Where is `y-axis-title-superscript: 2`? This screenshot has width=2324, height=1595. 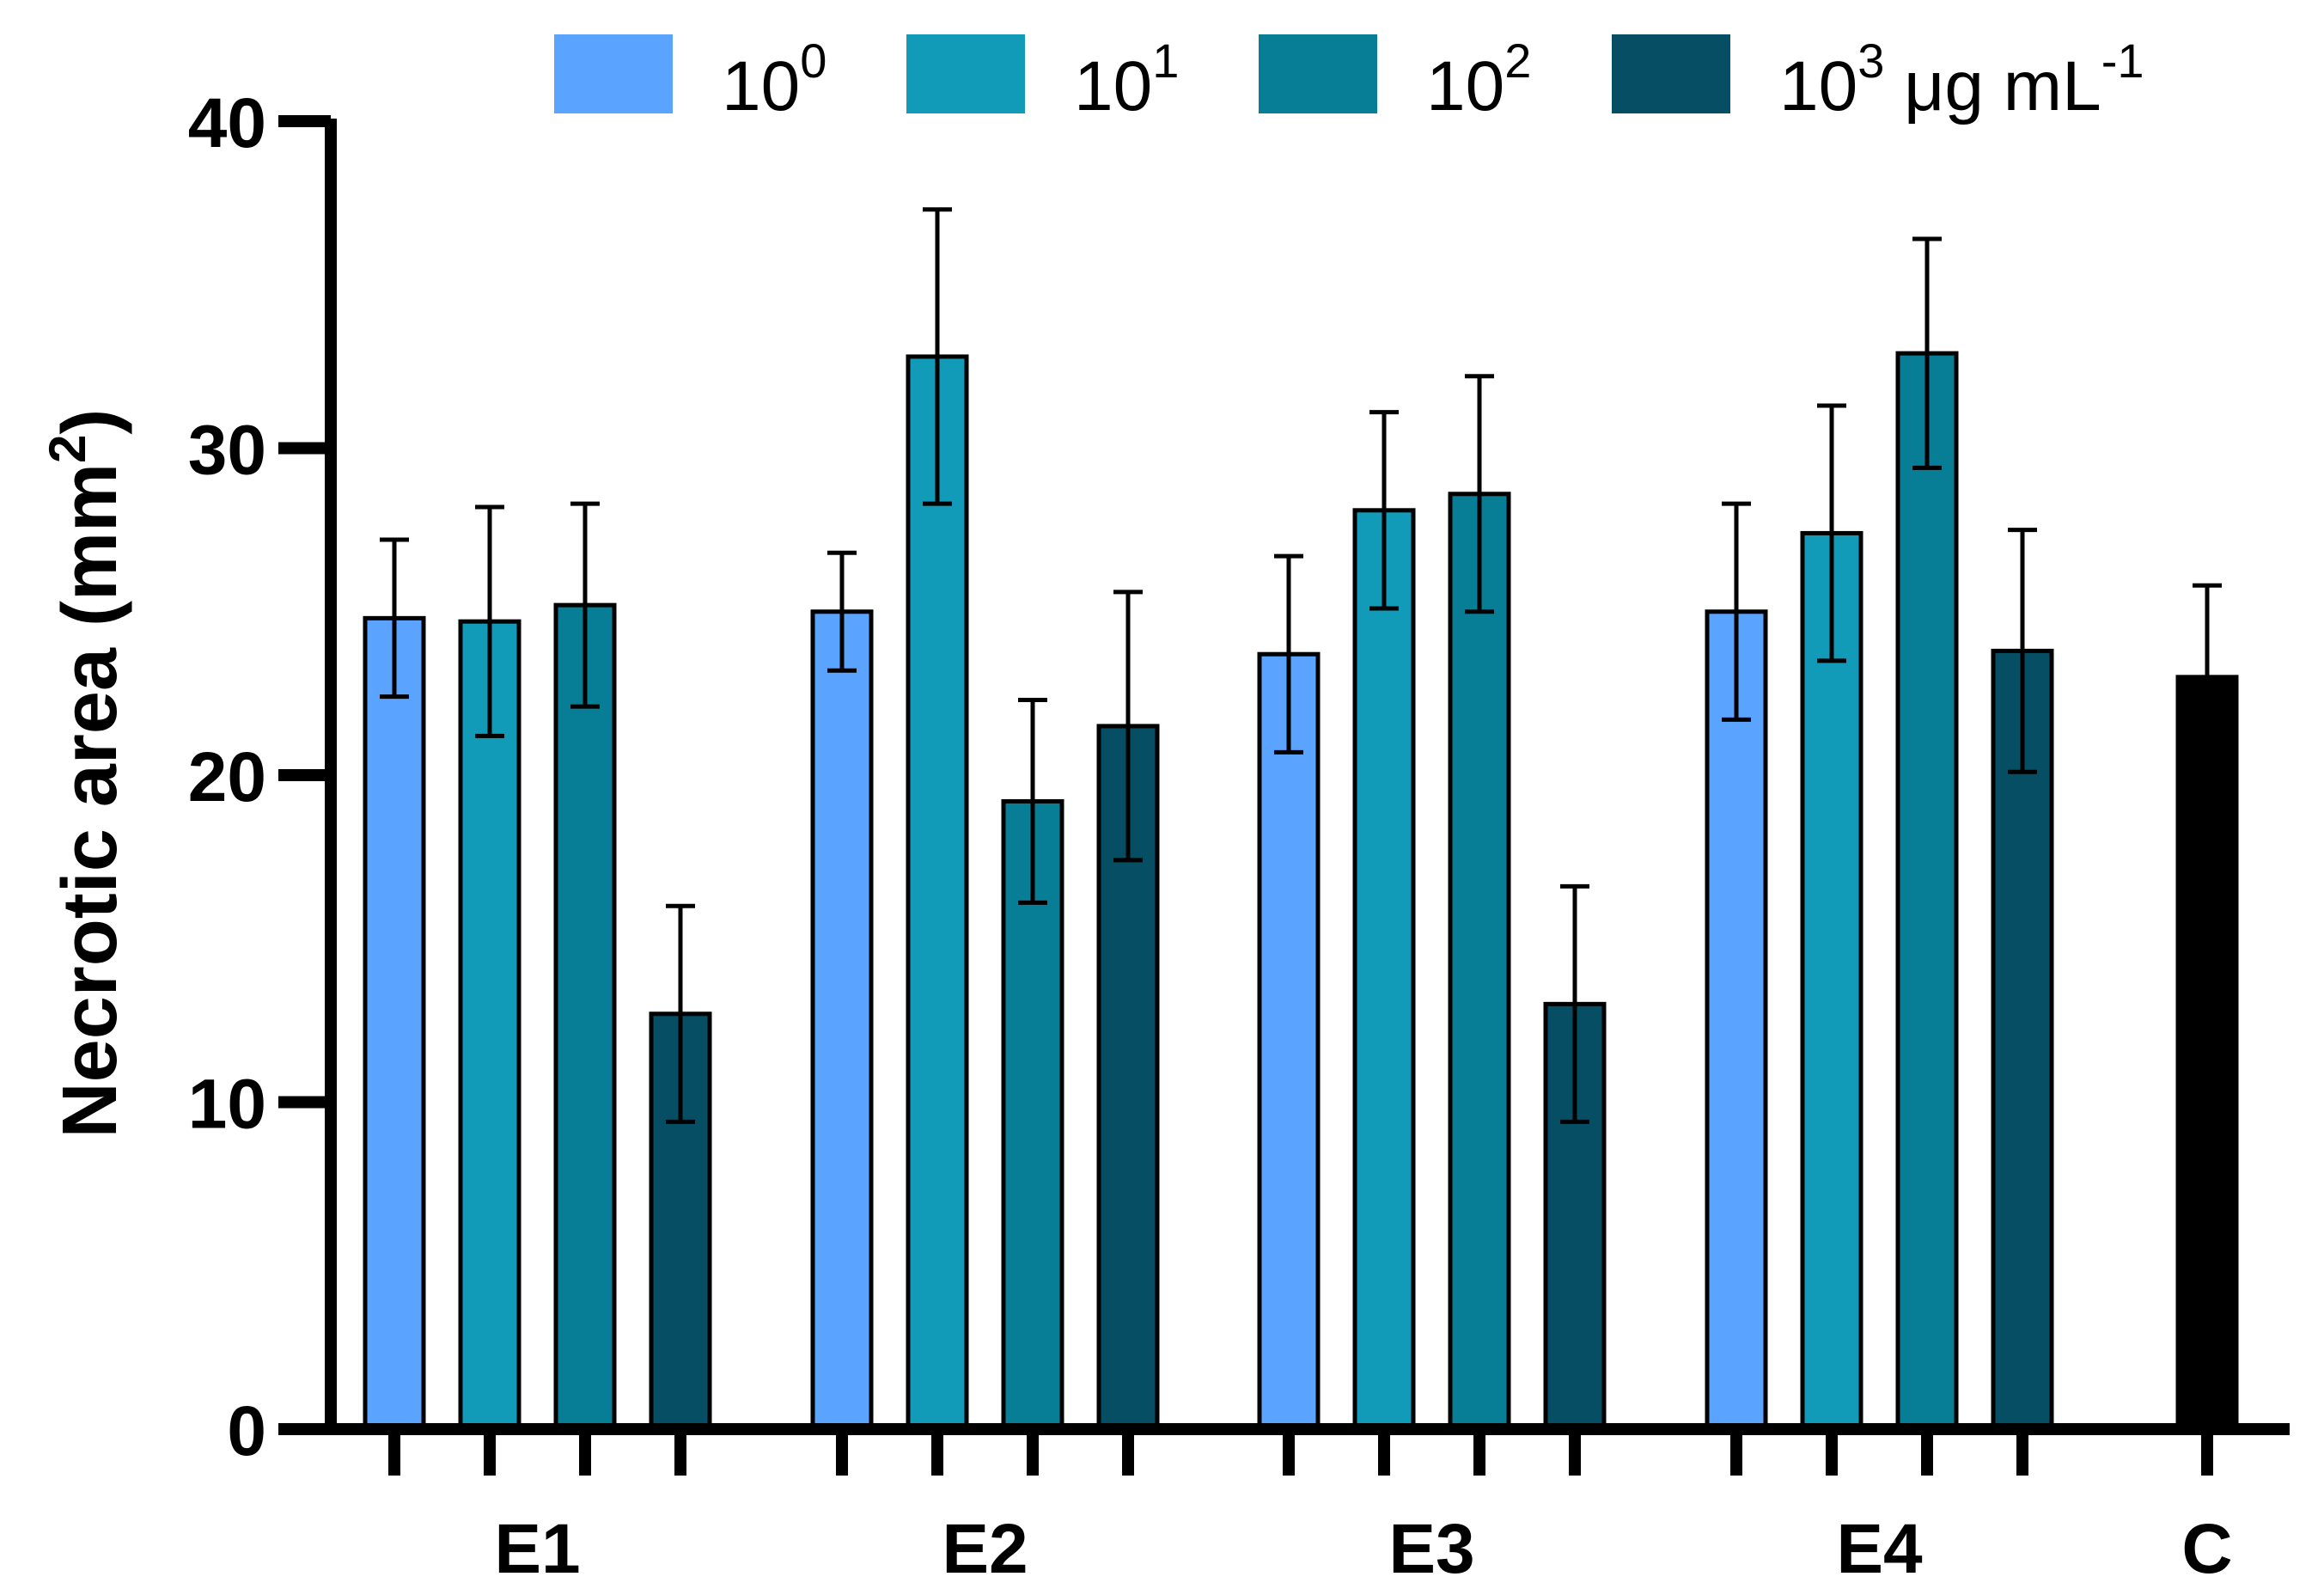 y-axis-title-superscript: 2 is located at coordinates (67, 449).